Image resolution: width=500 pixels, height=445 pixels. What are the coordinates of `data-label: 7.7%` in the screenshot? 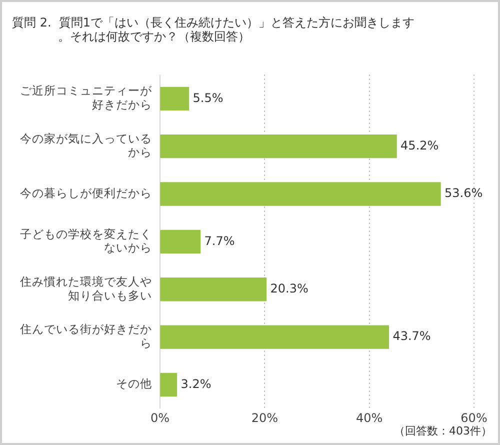 It's located at (219, 241).